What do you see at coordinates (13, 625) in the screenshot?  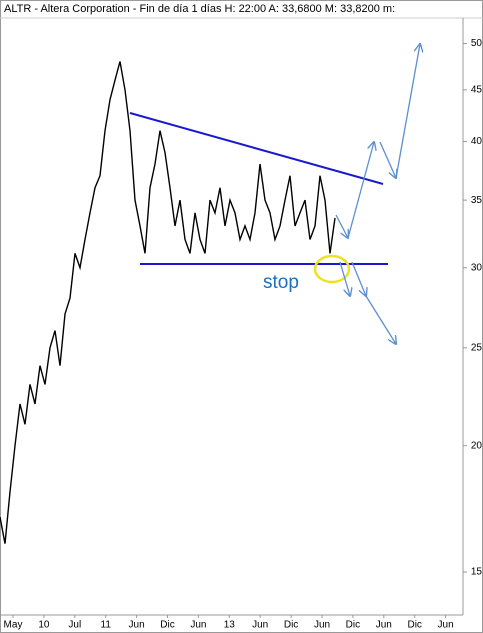 I see `x-tick-label: May` at bounding box center [13, 625].